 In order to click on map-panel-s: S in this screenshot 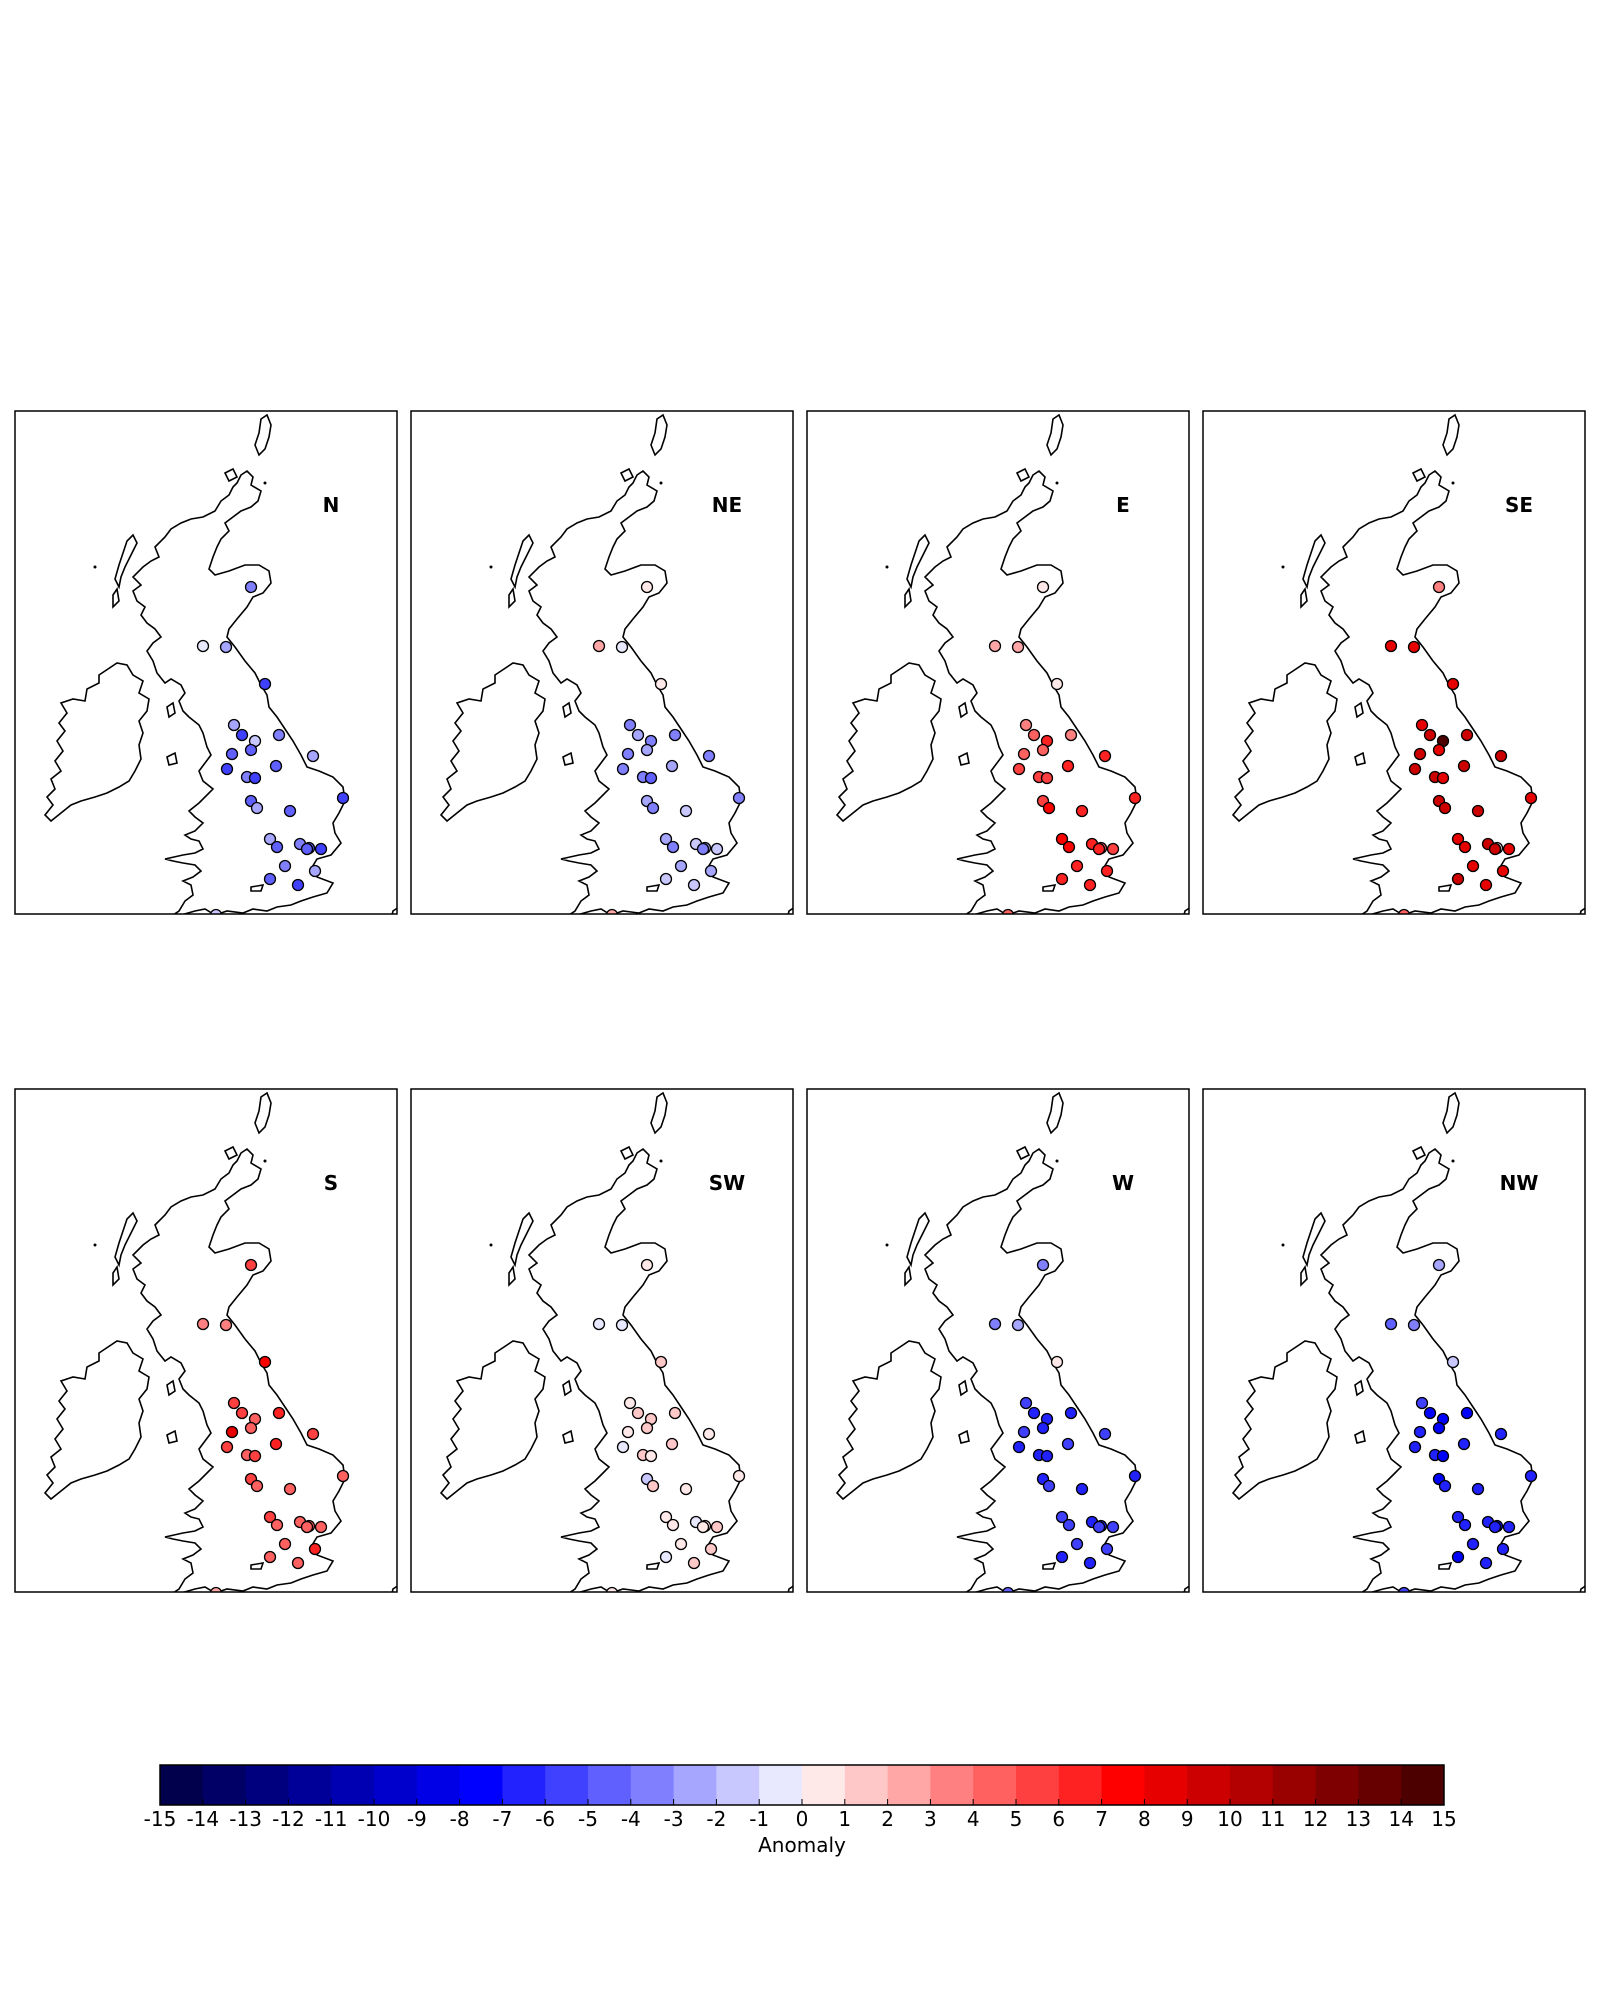, I will do `click(206, 1340)`.